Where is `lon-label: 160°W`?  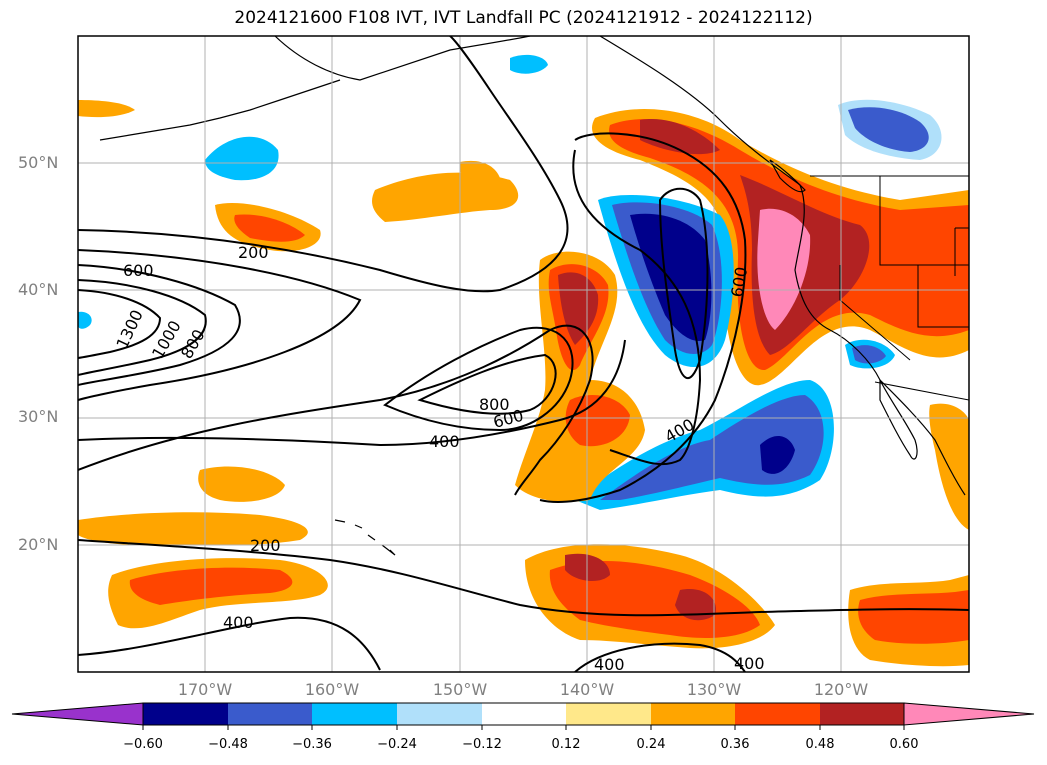 lon-label: 160°W is located at coordinates (332, 689).